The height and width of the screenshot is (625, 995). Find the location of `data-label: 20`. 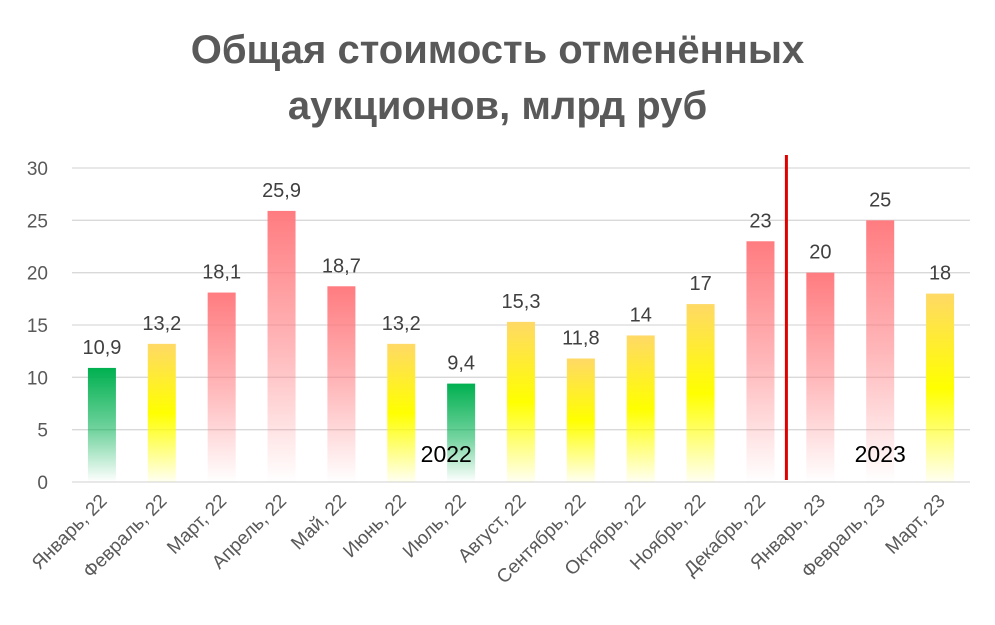

data-label: 20 is located at coordinates (820, 253).